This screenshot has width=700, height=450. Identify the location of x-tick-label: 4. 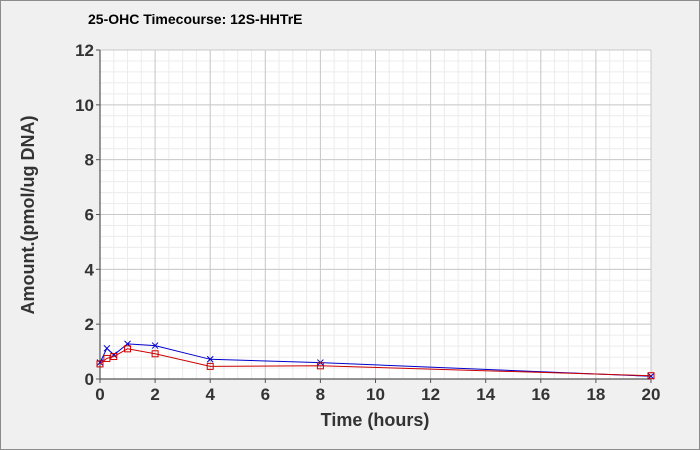
(210, 394).